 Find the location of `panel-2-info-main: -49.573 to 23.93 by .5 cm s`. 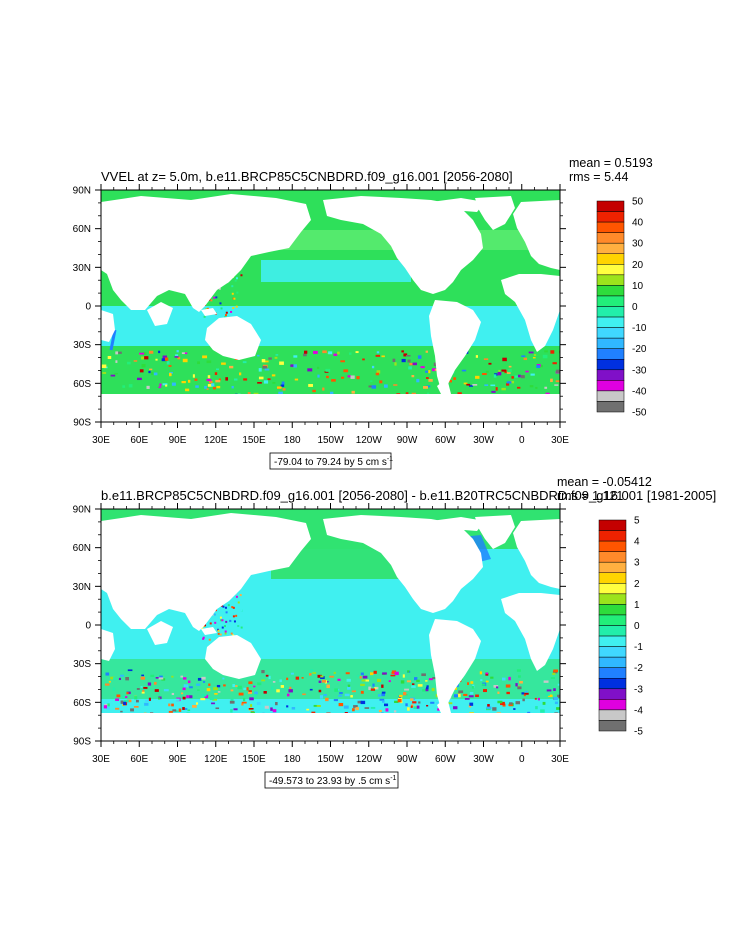

panel-2-info-main: -49.573 to 23.93 by .5 cm s is located at coordinates (329, 781).